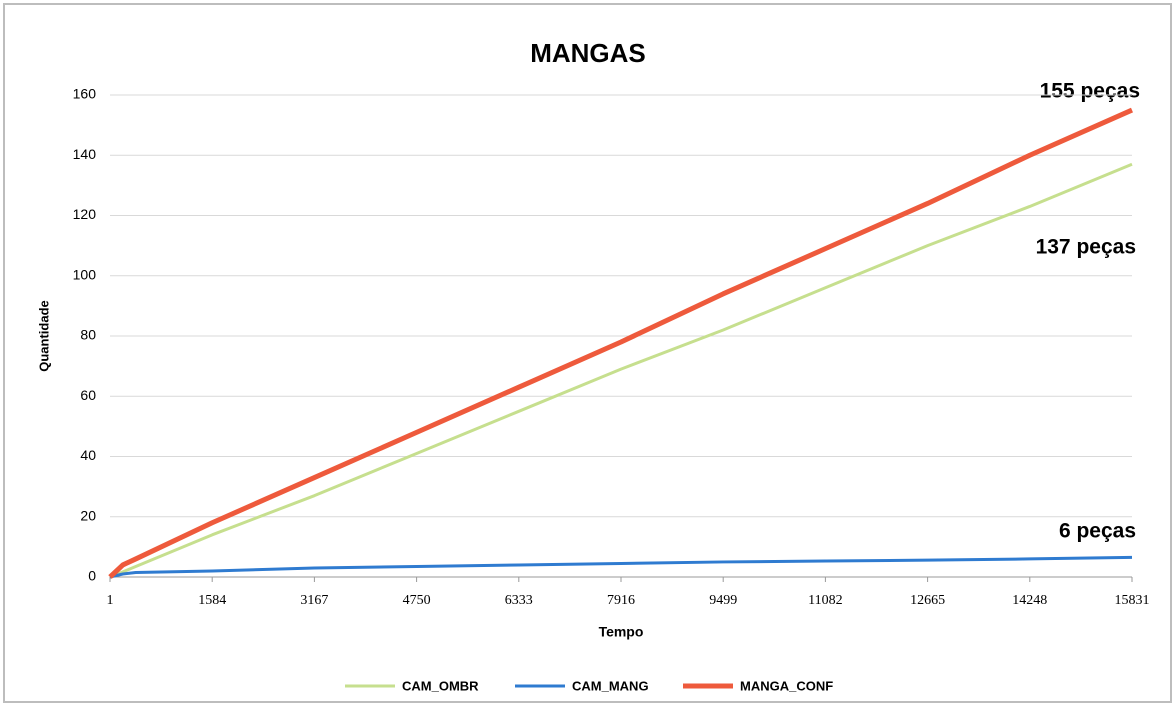  I want to click on series-line, so click(621, 567).